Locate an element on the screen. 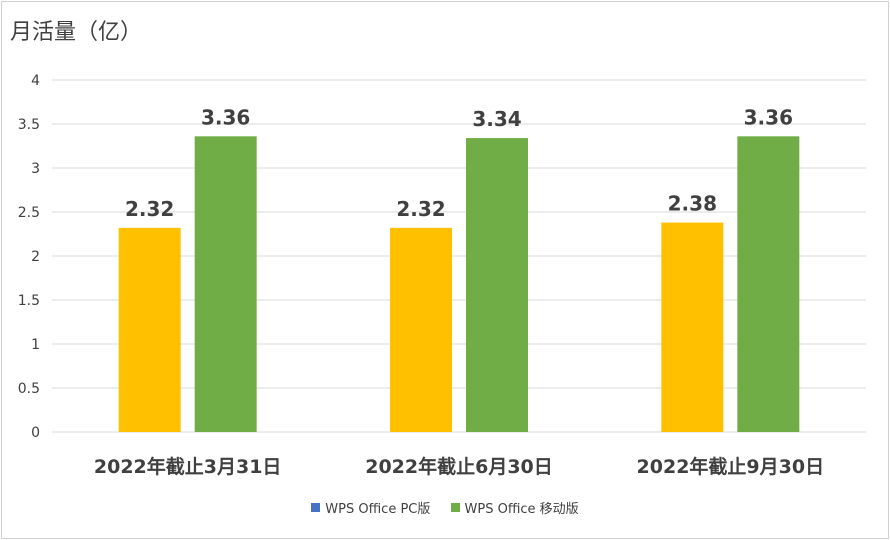 This screenshot has height=540, width=890. x-tick-label-2: 2022年截止9月30日 is located at coordinates (731, 466).